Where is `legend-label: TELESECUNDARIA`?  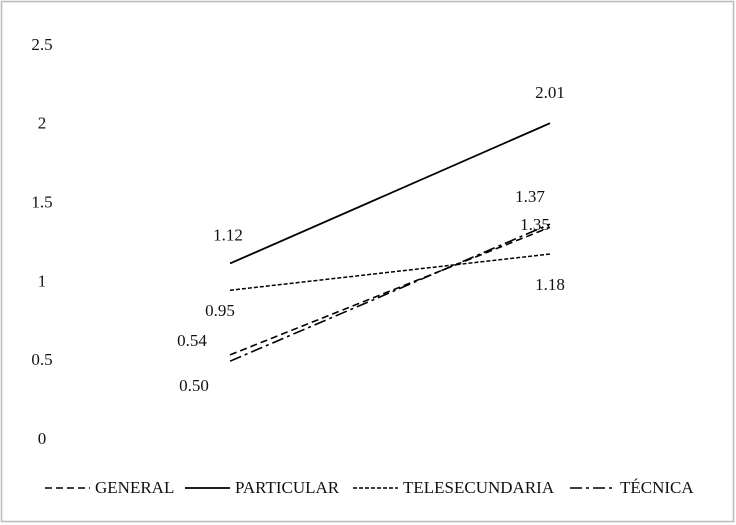
legend-label: TELESECUNDARIA is located at coordinates (479, 487).